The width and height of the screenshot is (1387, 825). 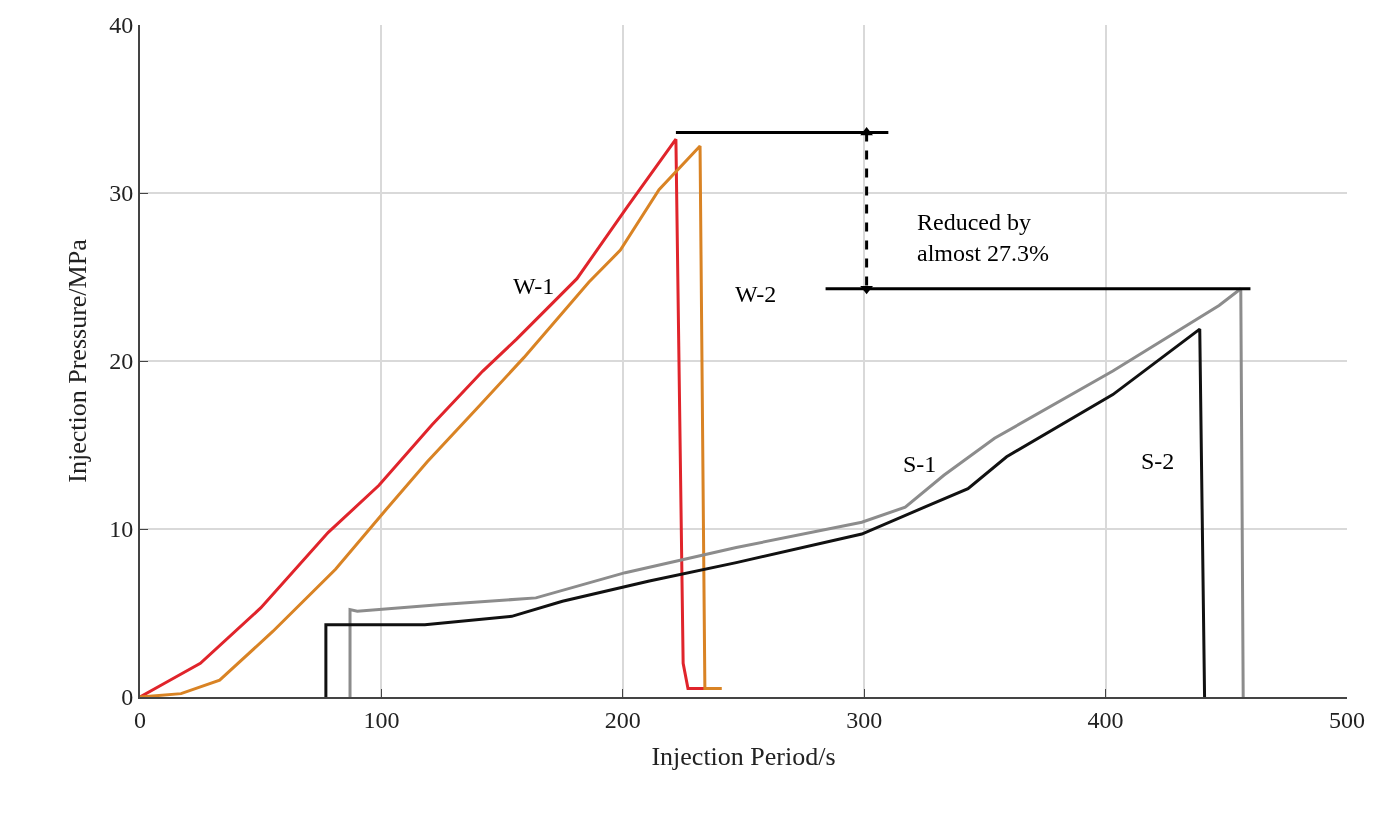 What do you see at coordinates (864, 719) in the screenshot?
I see `x-tick-label: 300` at bounding box center [864, 719].